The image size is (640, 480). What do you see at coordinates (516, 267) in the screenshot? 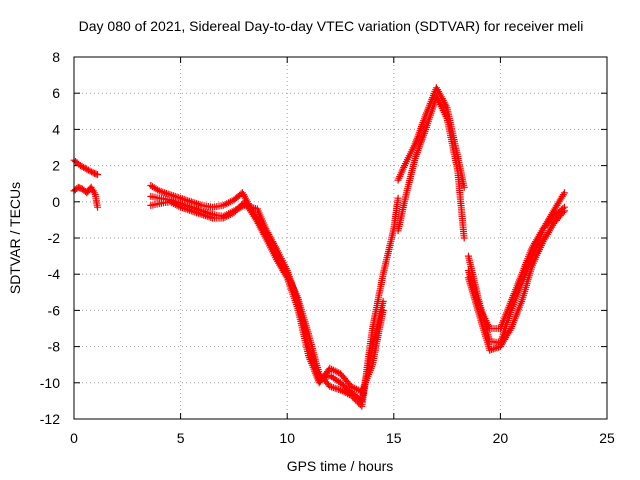
I see `series-arc-g` at bounding box center [516, 267].